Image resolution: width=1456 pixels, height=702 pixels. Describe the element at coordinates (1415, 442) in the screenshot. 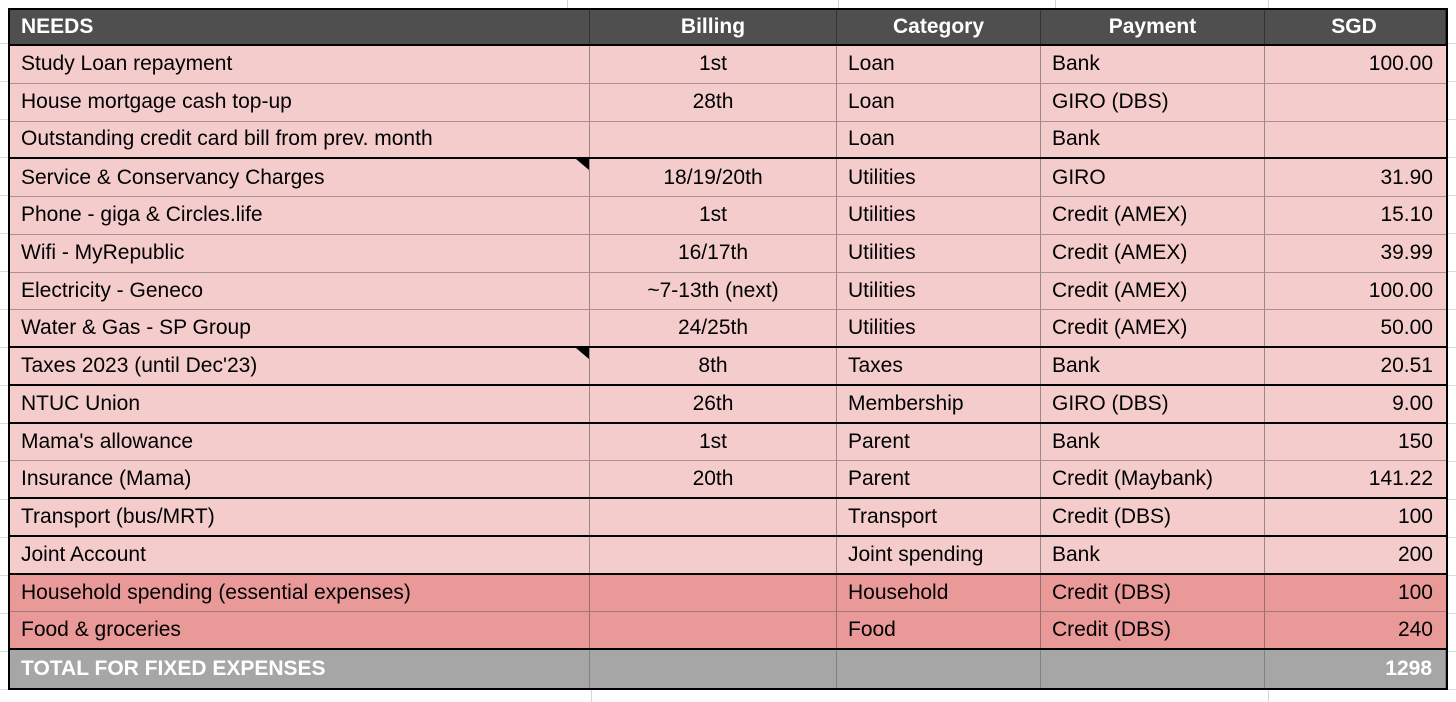

I see `cell-sgd: 150` at that location.